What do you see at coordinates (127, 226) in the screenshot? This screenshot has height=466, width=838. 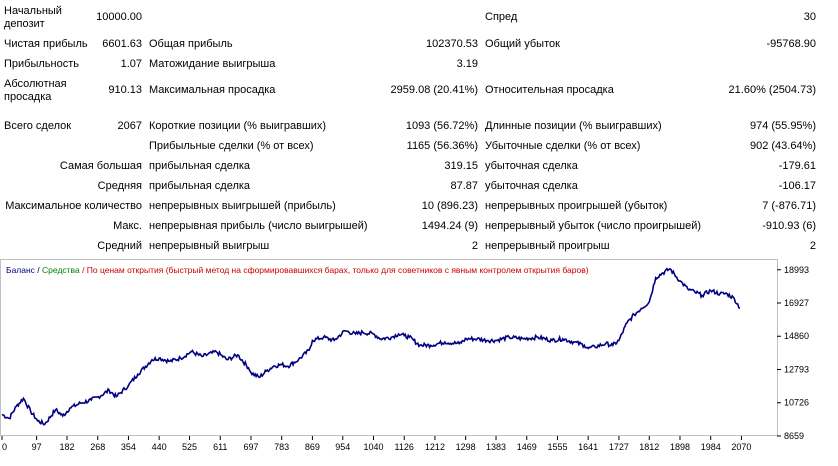 I see `r10-c1: Макс.` at bounding box center [127, 226].